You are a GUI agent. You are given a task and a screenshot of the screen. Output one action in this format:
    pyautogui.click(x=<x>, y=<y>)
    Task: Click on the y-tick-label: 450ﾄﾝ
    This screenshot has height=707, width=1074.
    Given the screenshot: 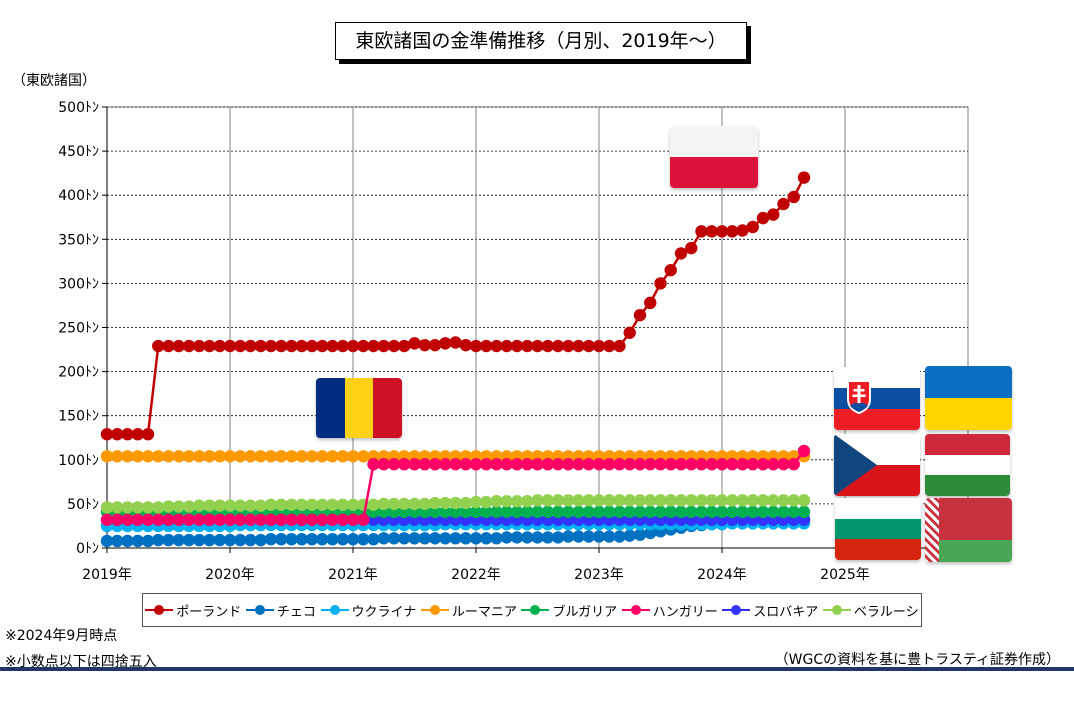 What is the action you would take?
    pyautogui.click(x=78, y=152)
    